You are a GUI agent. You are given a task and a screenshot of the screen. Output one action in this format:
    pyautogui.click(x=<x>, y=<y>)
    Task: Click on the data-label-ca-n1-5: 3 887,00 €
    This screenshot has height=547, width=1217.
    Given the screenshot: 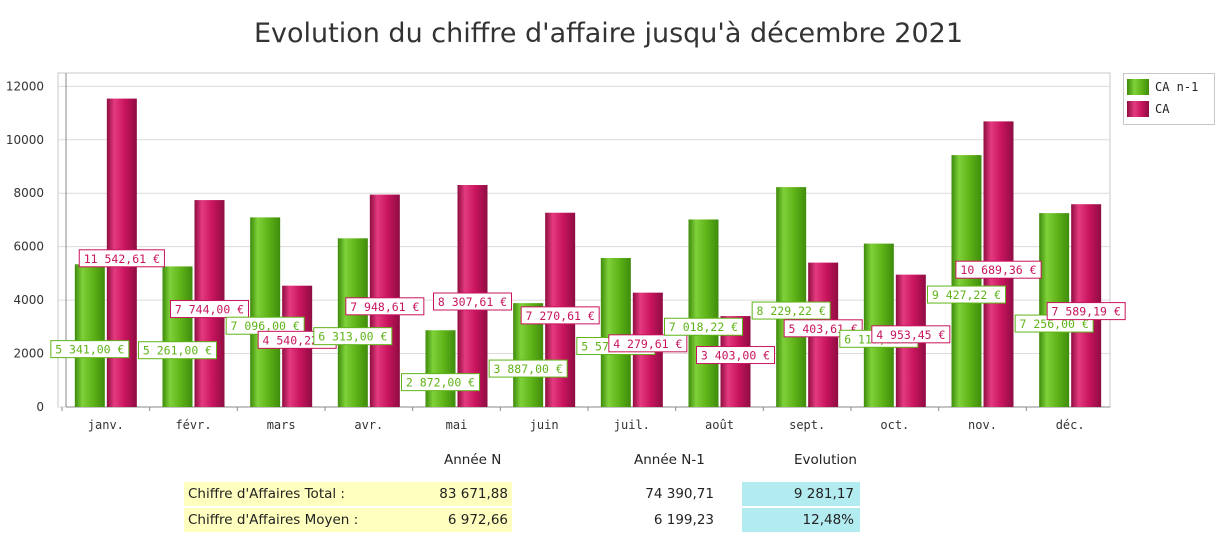 What is the action you would take?
    pyautogui.click(x=528, y=369)
    